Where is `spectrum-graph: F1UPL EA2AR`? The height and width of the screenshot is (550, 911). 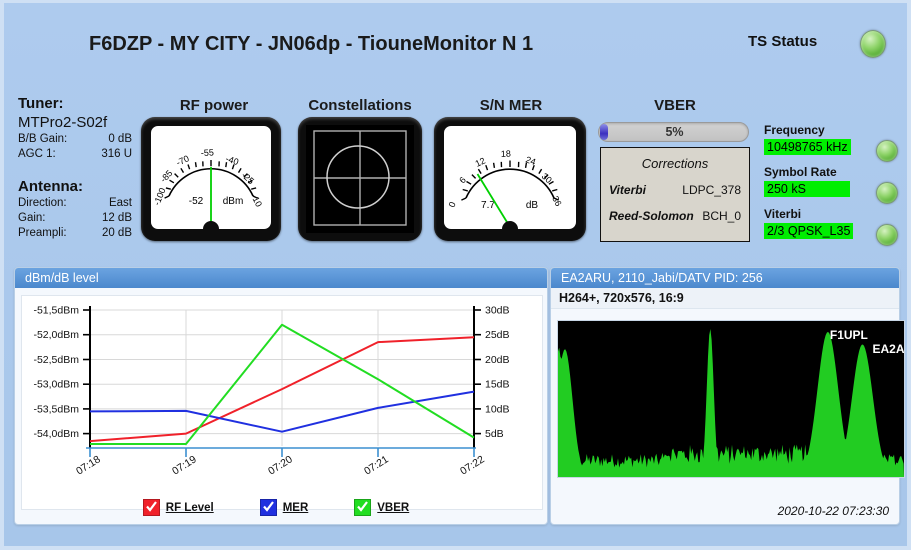 spectrum-graph: F1UPL EA2AR is located at coordinates (731, 402).